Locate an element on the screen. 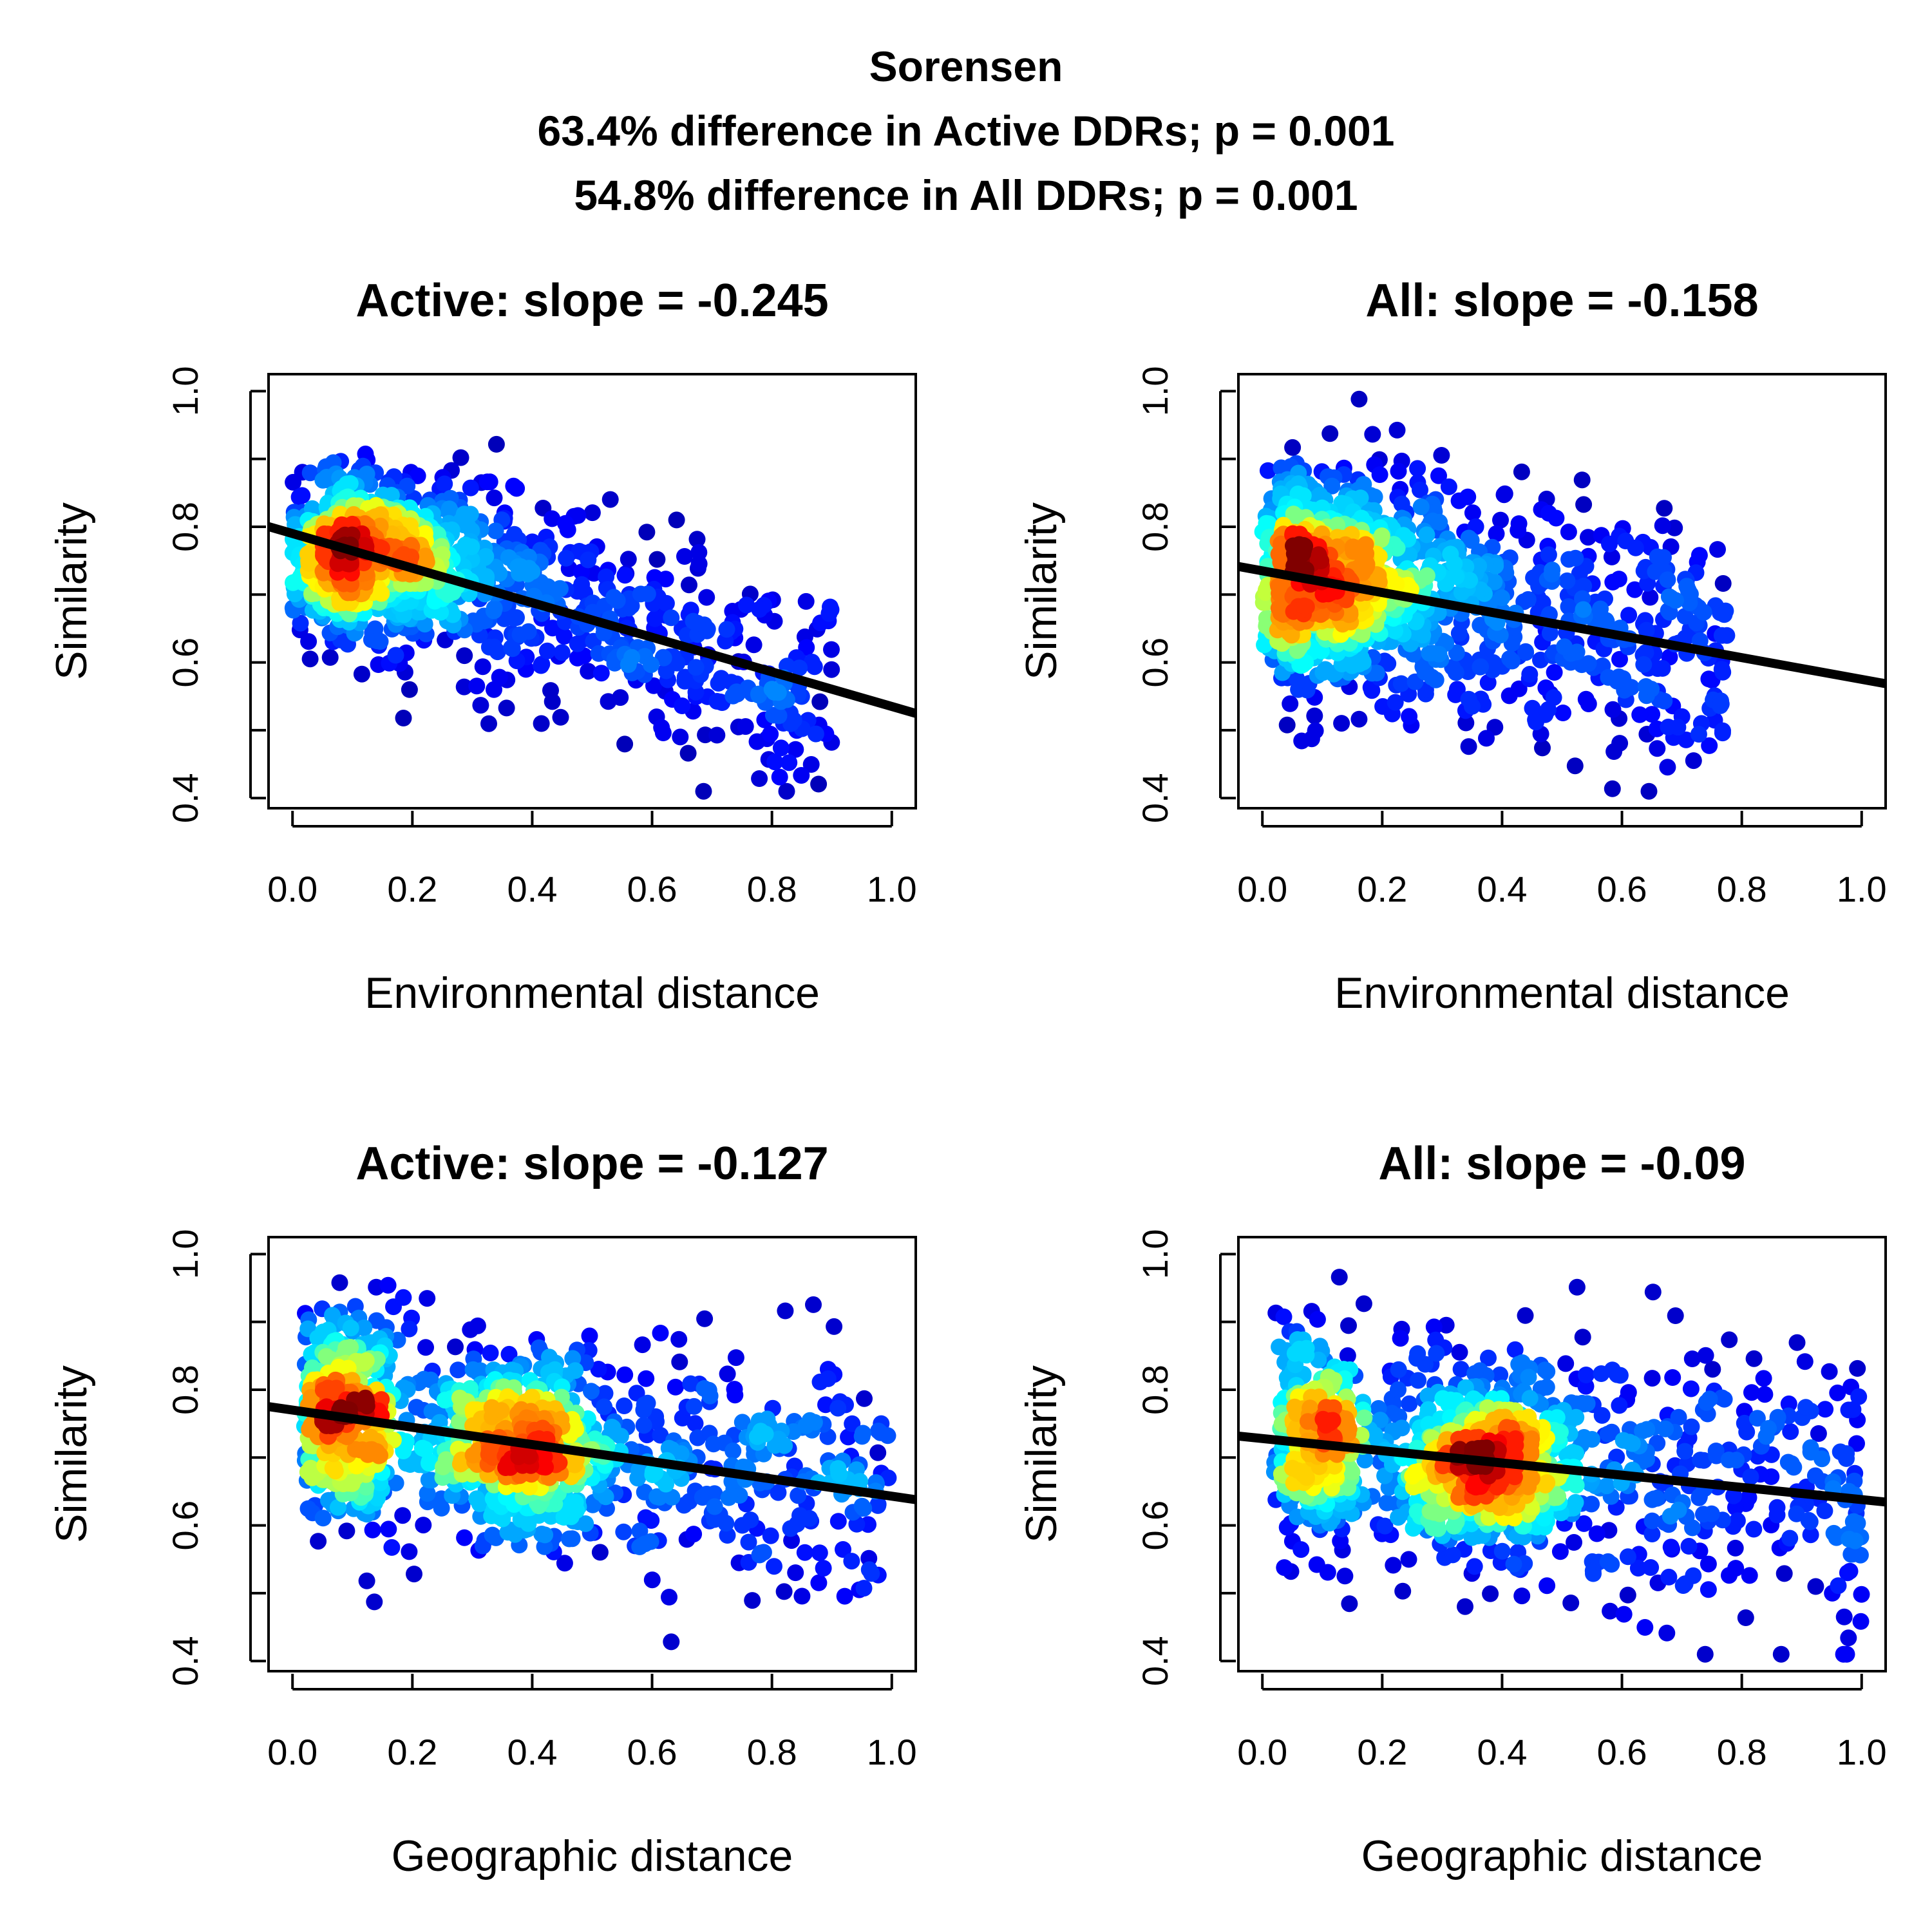 This screenshot has width=1932, height=1932. x-tick-label: 1.0 is located at coordinates (892, 889).